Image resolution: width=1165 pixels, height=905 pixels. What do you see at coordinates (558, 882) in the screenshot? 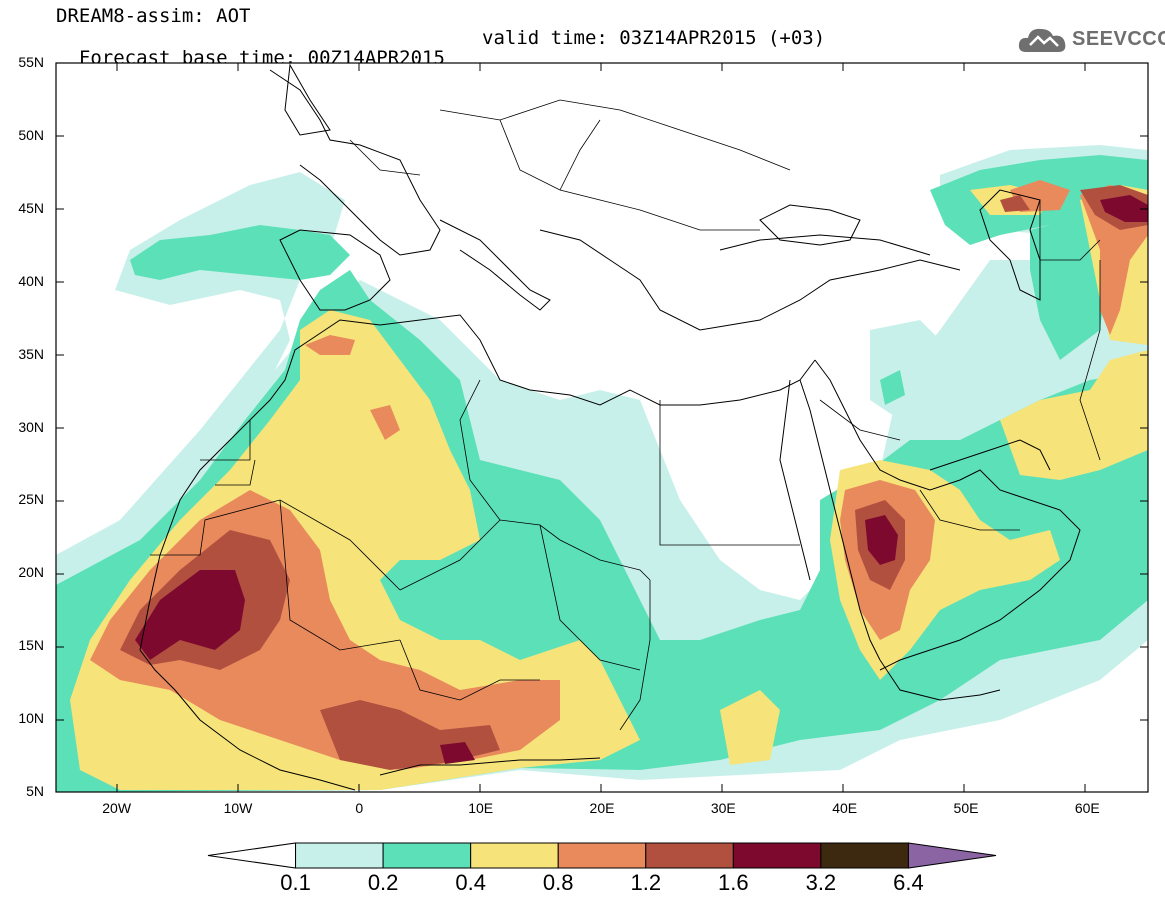
I see `colorbar-label: 0.8` at bounding box center [558, 882].